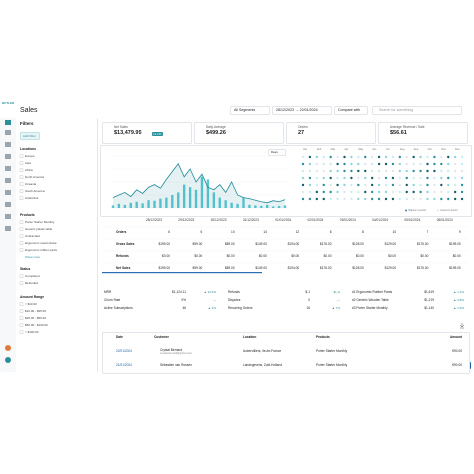  What do you see at coordinates (325, 244) in the screenshot?
I see `table-cell: $176.00` at bounding box center [325, 244].